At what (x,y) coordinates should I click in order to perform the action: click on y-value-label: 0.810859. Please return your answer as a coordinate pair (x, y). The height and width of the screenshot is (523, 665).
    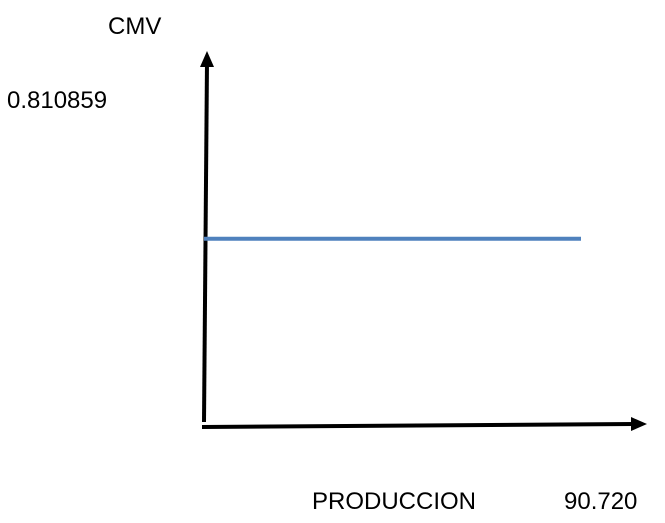
    Looking at the image, I should click on (57, 100).